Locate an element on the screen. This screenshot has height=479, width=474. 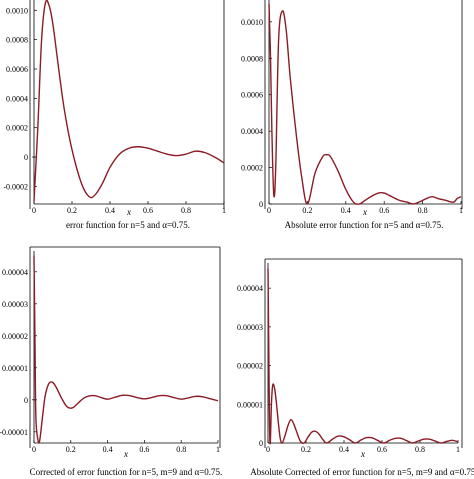
y-tick-label: -0.0002 is located at coordinates (15, 186).